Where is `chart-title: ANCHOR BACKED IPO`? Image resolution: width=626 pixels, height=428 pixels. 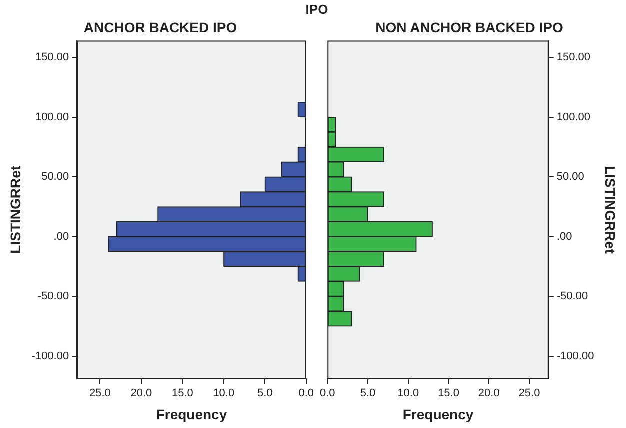
chart-title: ANCHOR BACKED IPO is located at coordinates (161, 27).